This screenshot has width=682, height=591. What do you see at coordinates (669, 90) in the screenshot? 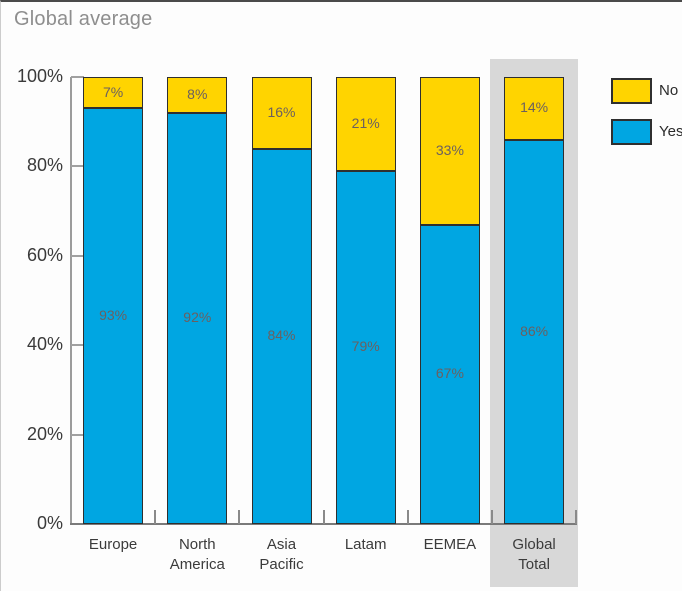
I see `legend-label-no: No` at bounding box center [669, 90].